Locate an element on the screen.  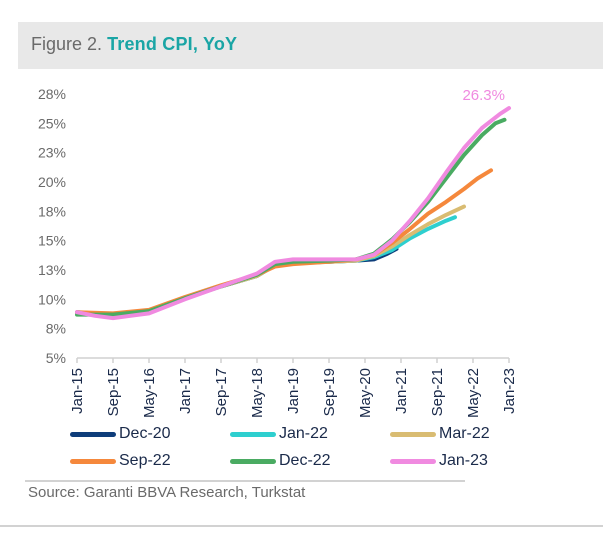
x-tick-label: Jan-23 is located at coordinates (509, 391).